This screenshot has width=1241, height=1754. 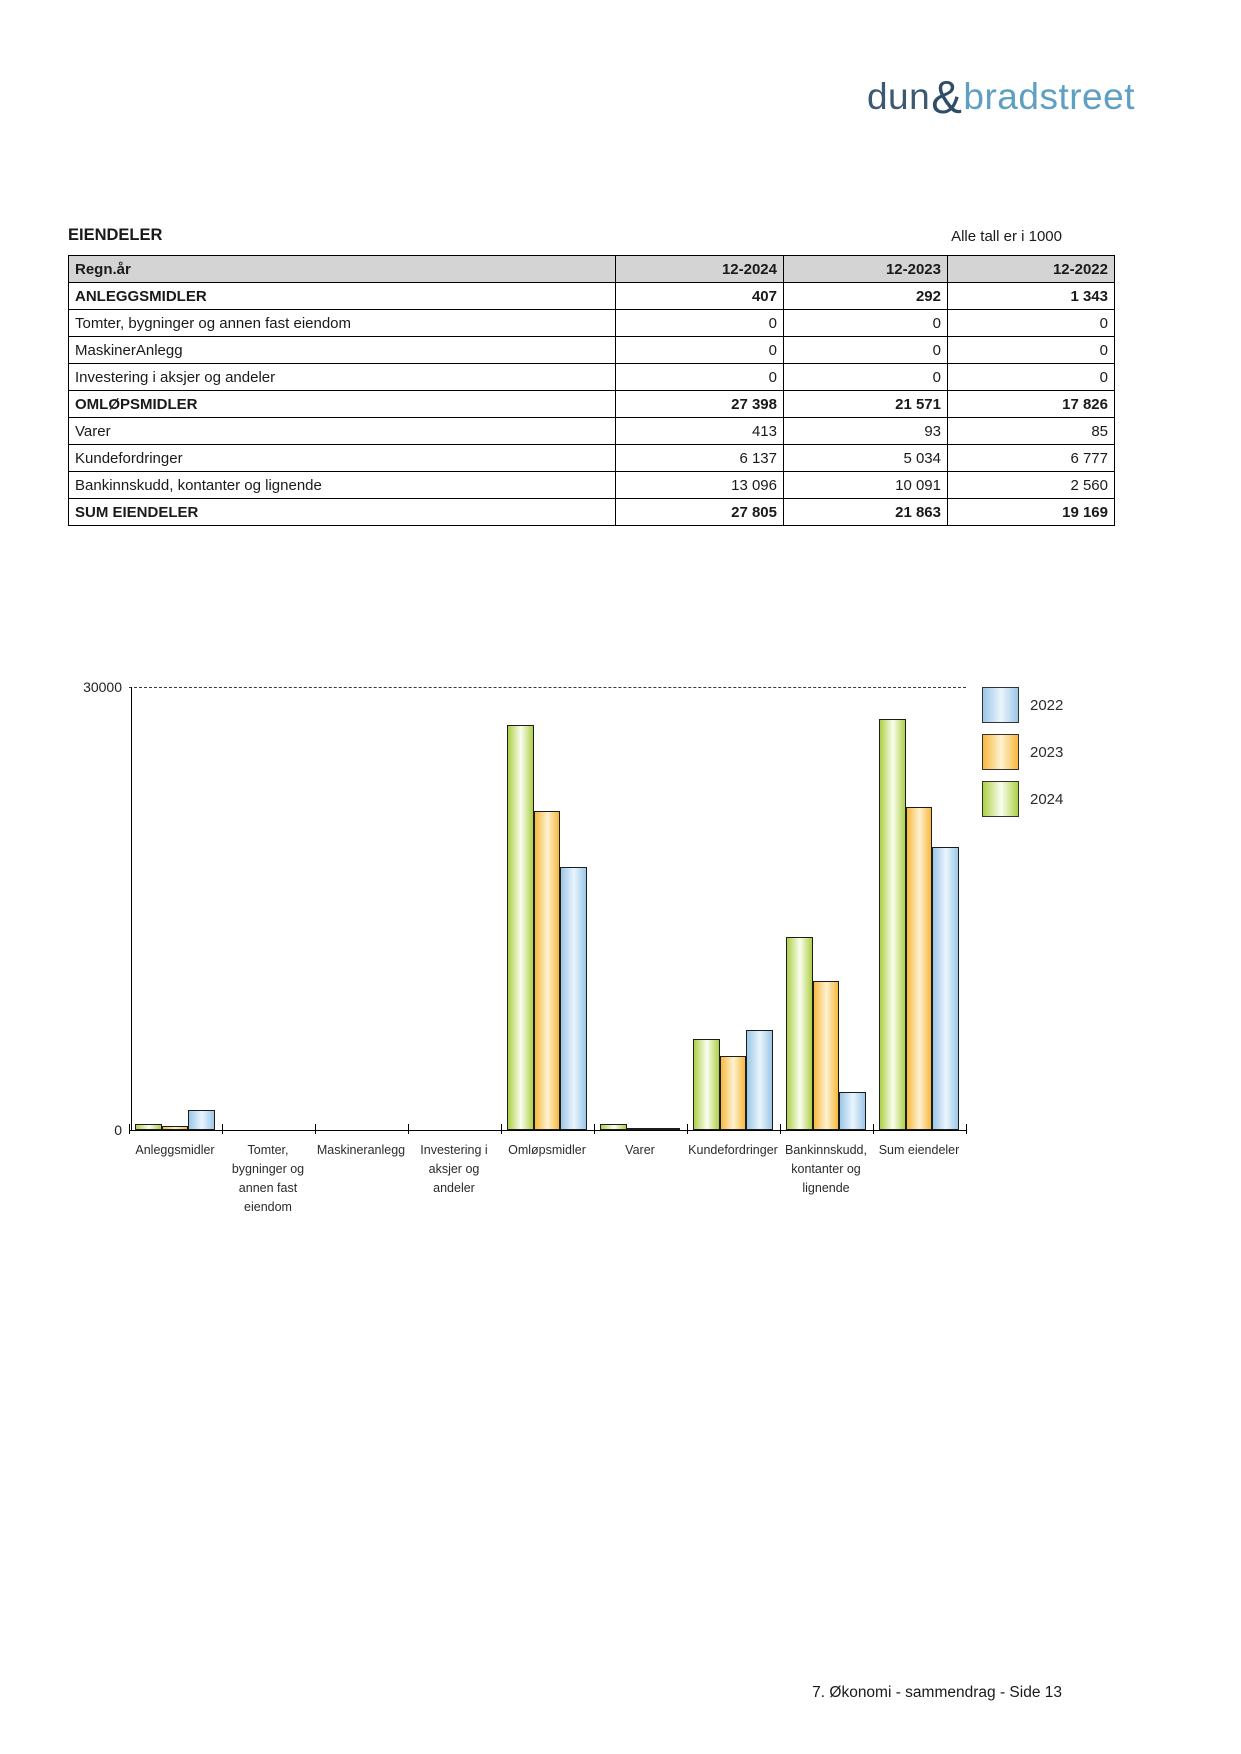 What do you see at coordinates (1031, 404) in the screenshot?
I see `table-cell-value: 17 826` at bounding box center [1031, 404].